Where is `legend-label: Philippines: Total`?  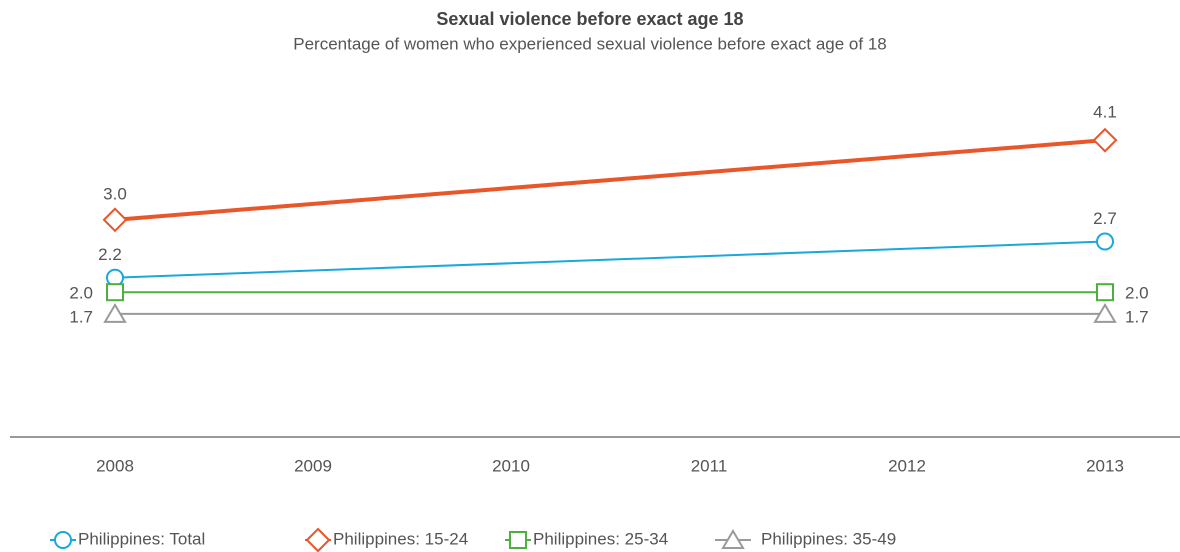
legend-label: Philippines: Total is located at coordinates (141, 538).